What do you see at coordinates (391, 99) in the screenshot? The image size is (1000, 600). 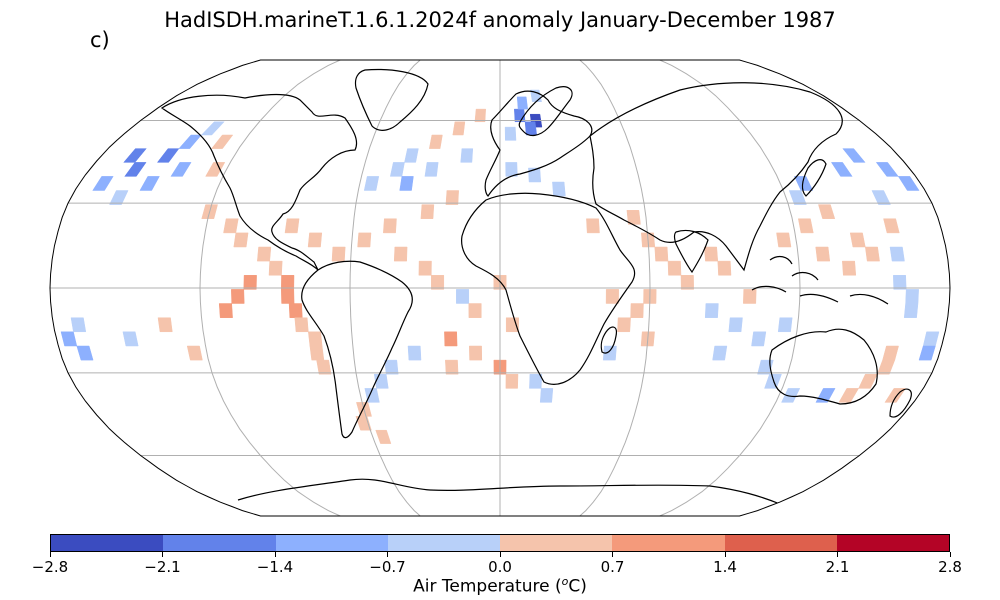 I see `greenland-coast` at bounding box center [391, 99].